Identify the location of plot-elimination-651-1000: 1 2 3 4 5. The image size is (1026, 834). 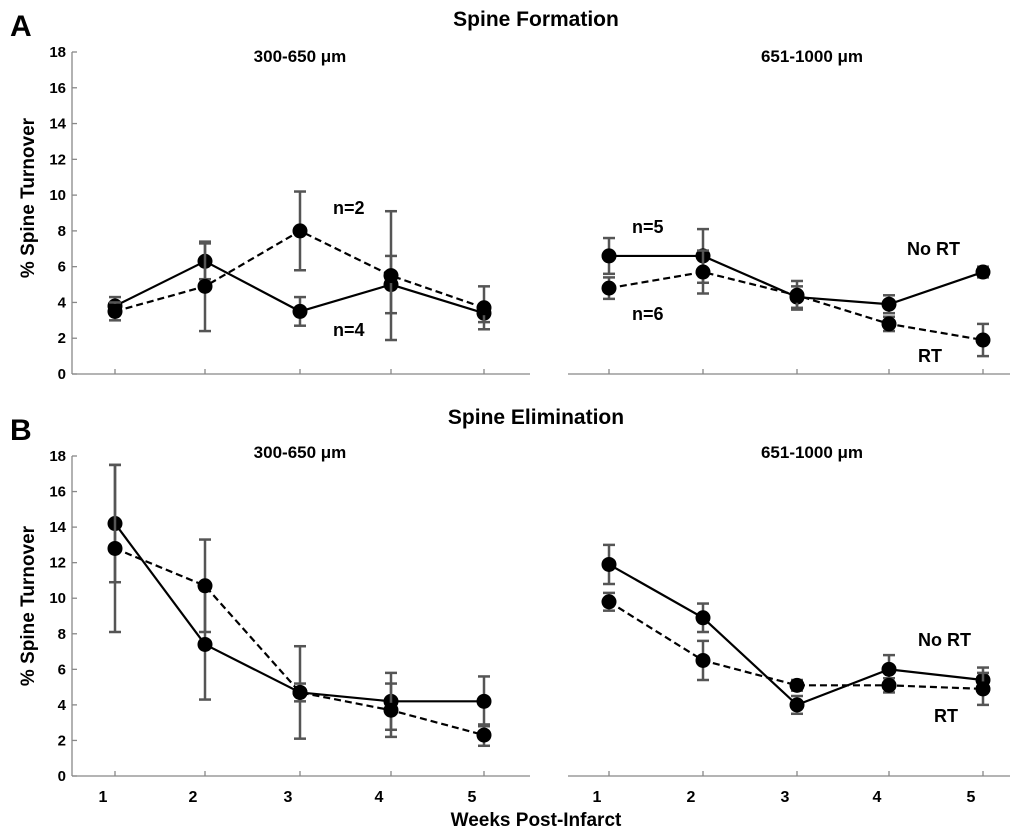
(789, 674).